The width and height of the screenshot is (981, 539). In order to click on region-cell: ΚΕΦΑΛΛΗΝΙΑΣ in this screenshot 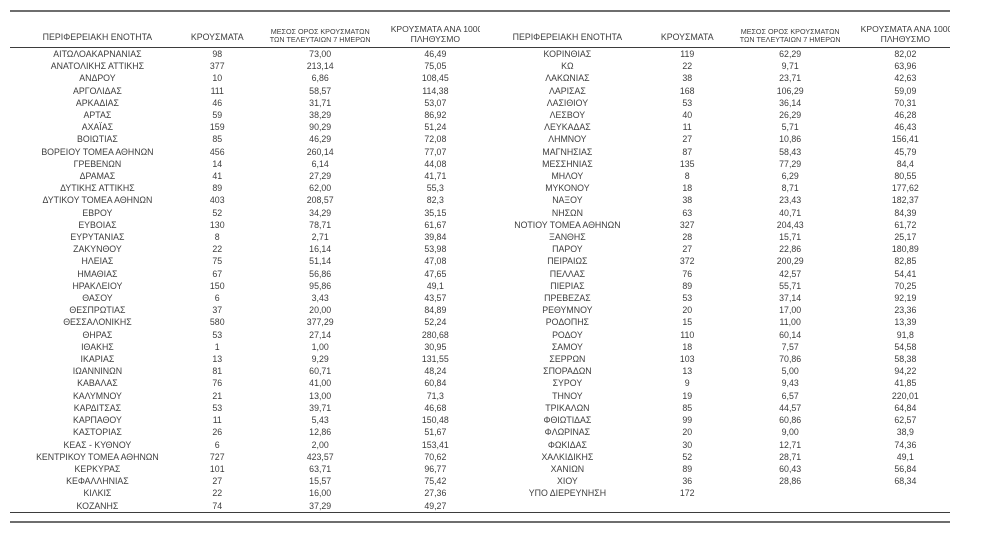, I will do `click(97, 481)`.